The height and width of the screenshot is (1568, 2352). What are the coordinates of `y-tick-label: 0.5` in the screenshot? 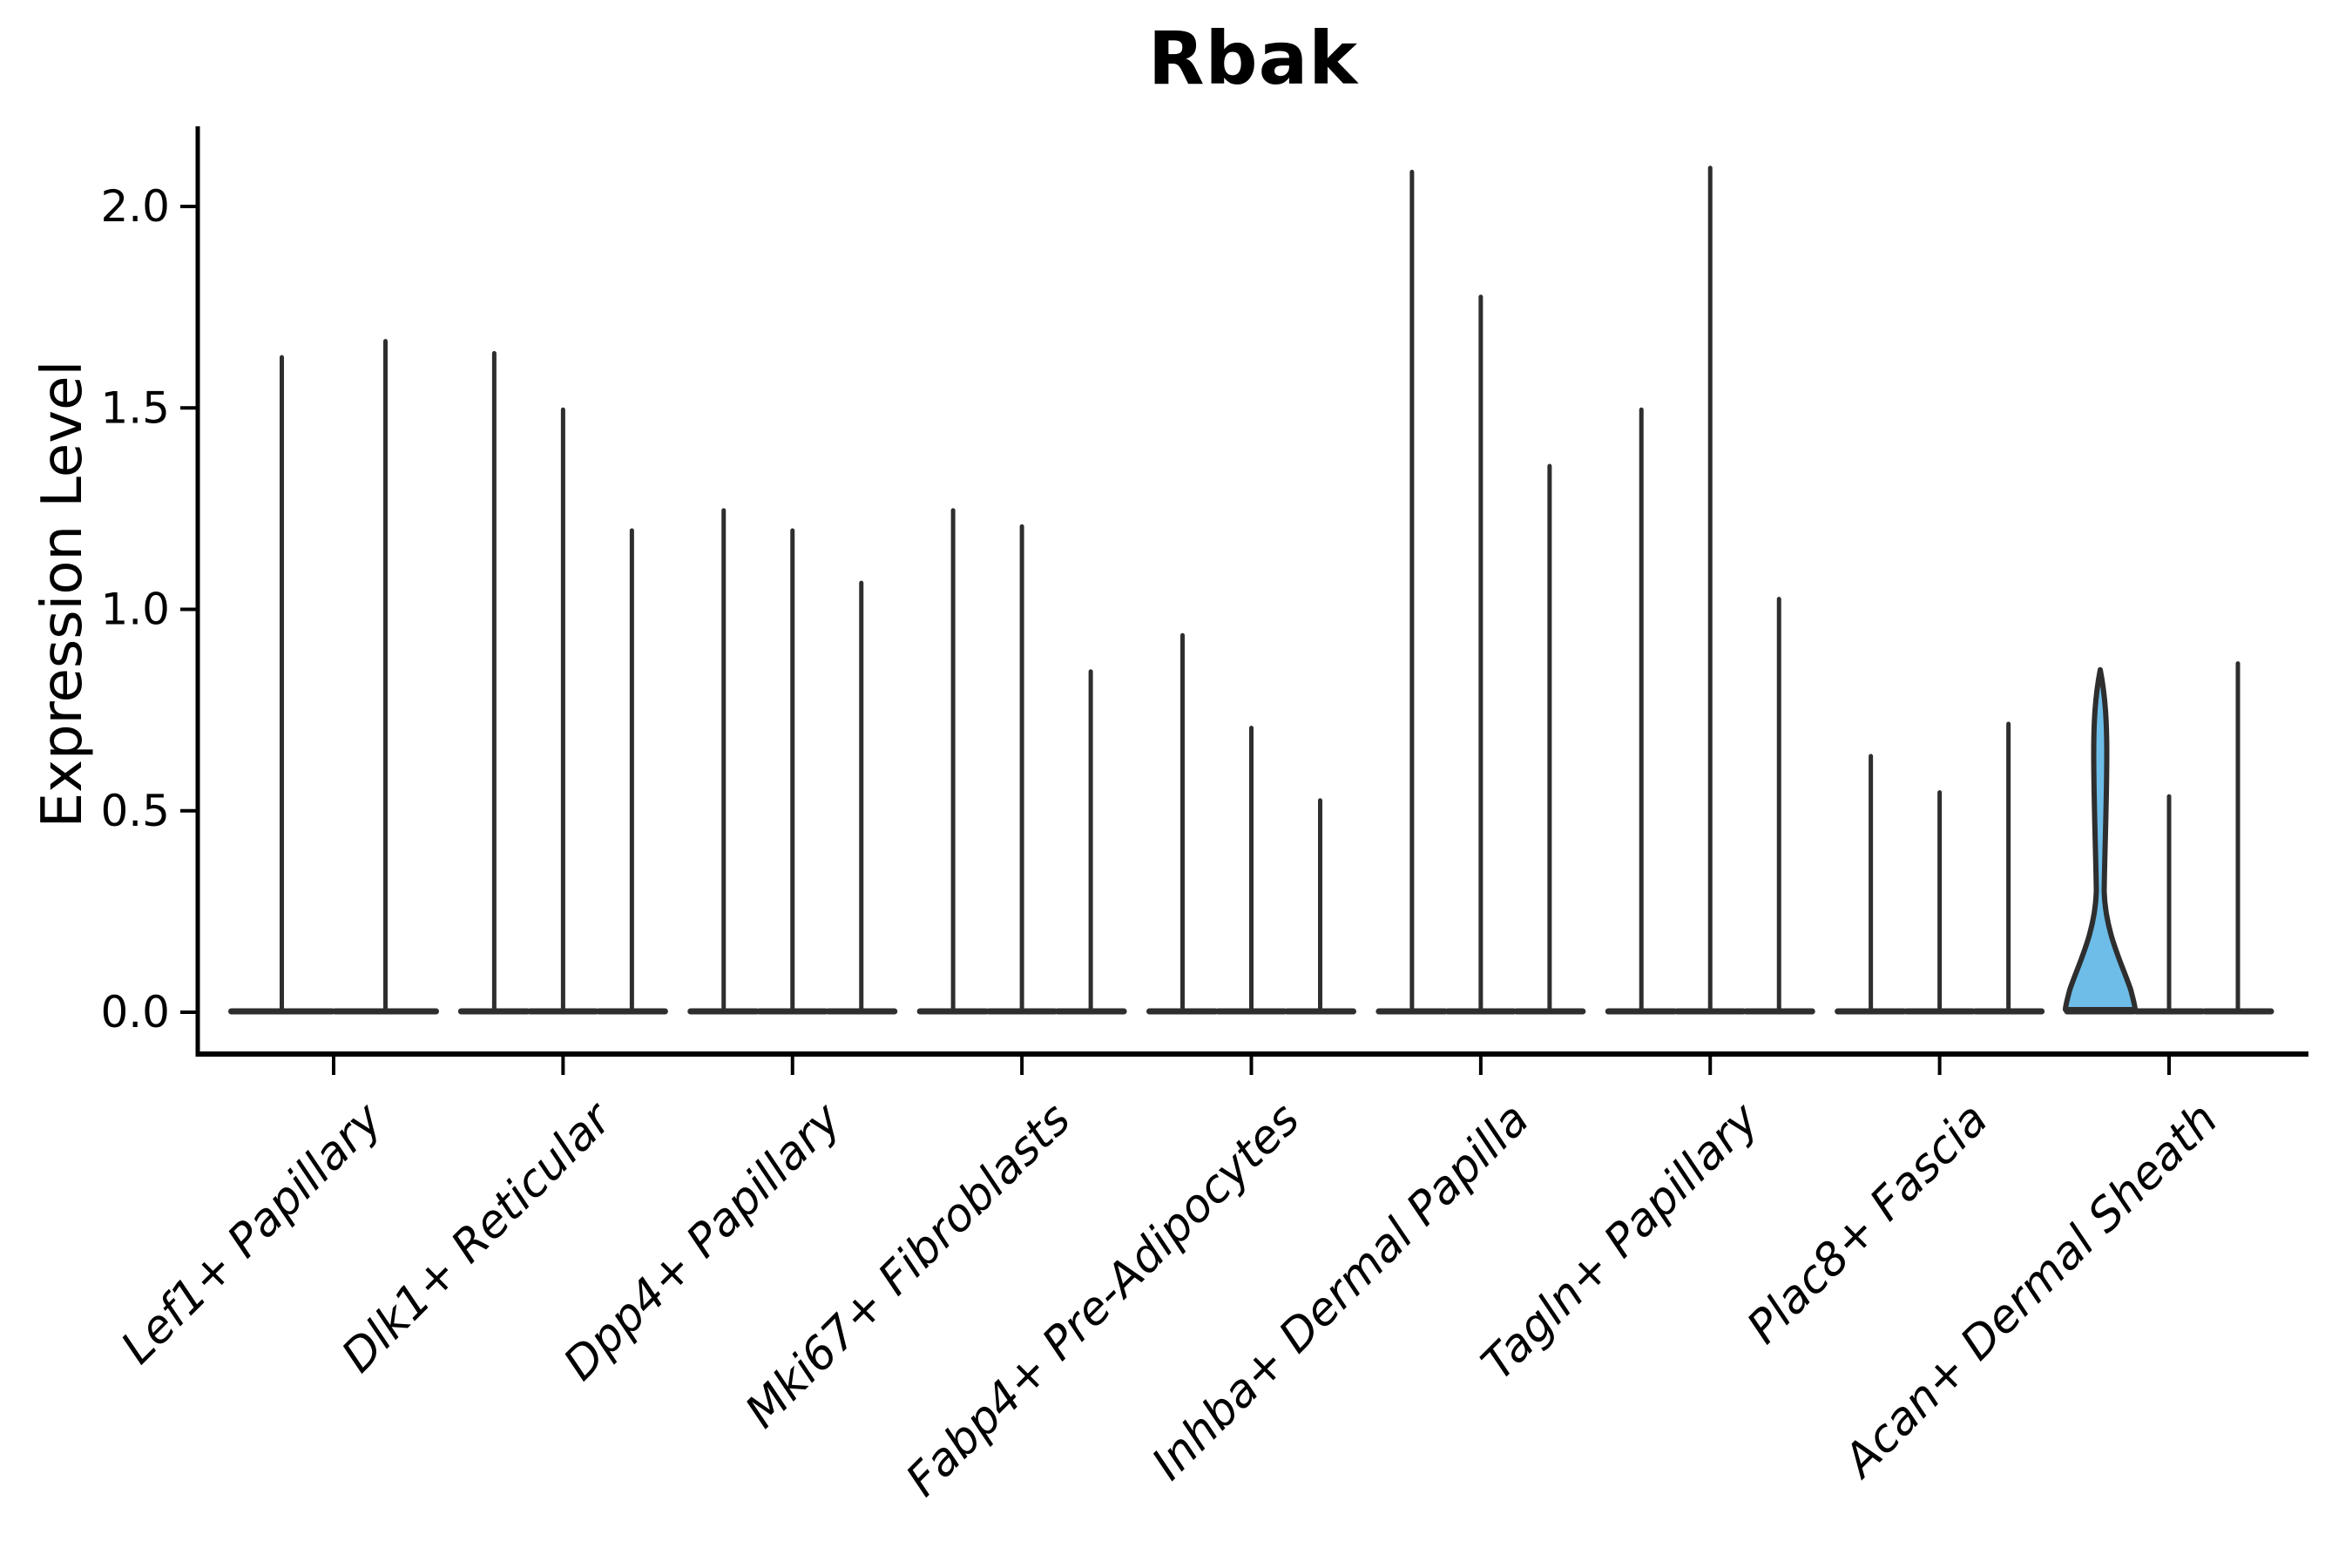 It's located at (135, 811).